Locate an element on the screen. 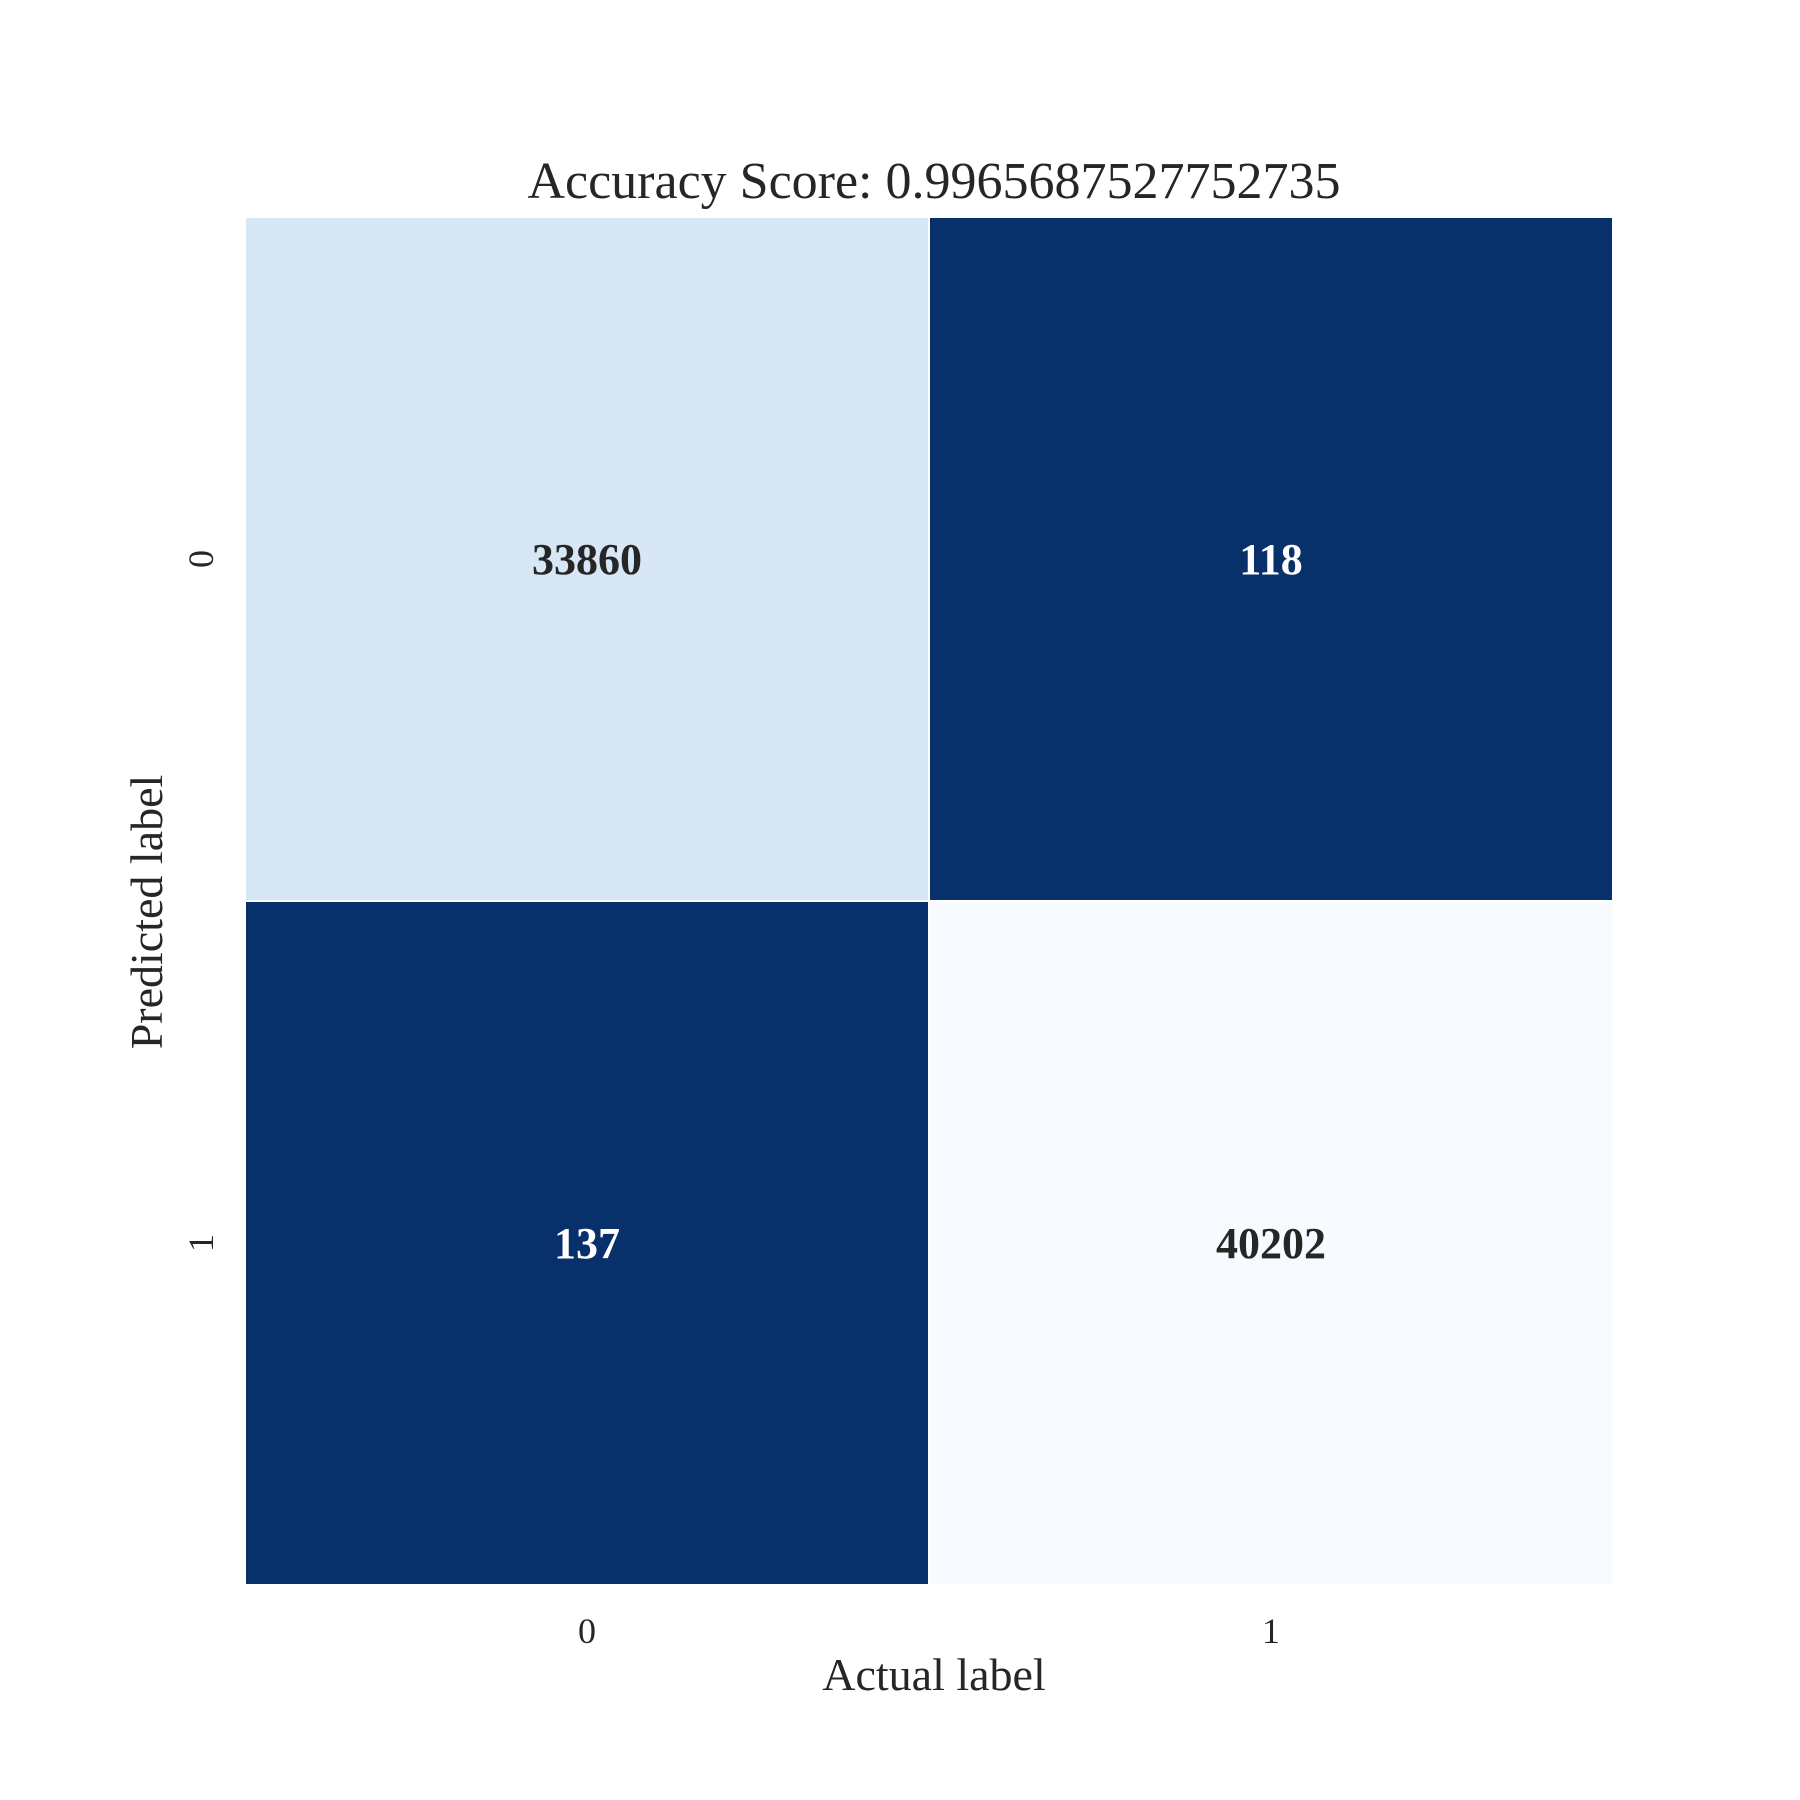 This screenshot has height=1800, width=1800. heatmap-cell-value: 33860 is located at coordinates (587, 559).